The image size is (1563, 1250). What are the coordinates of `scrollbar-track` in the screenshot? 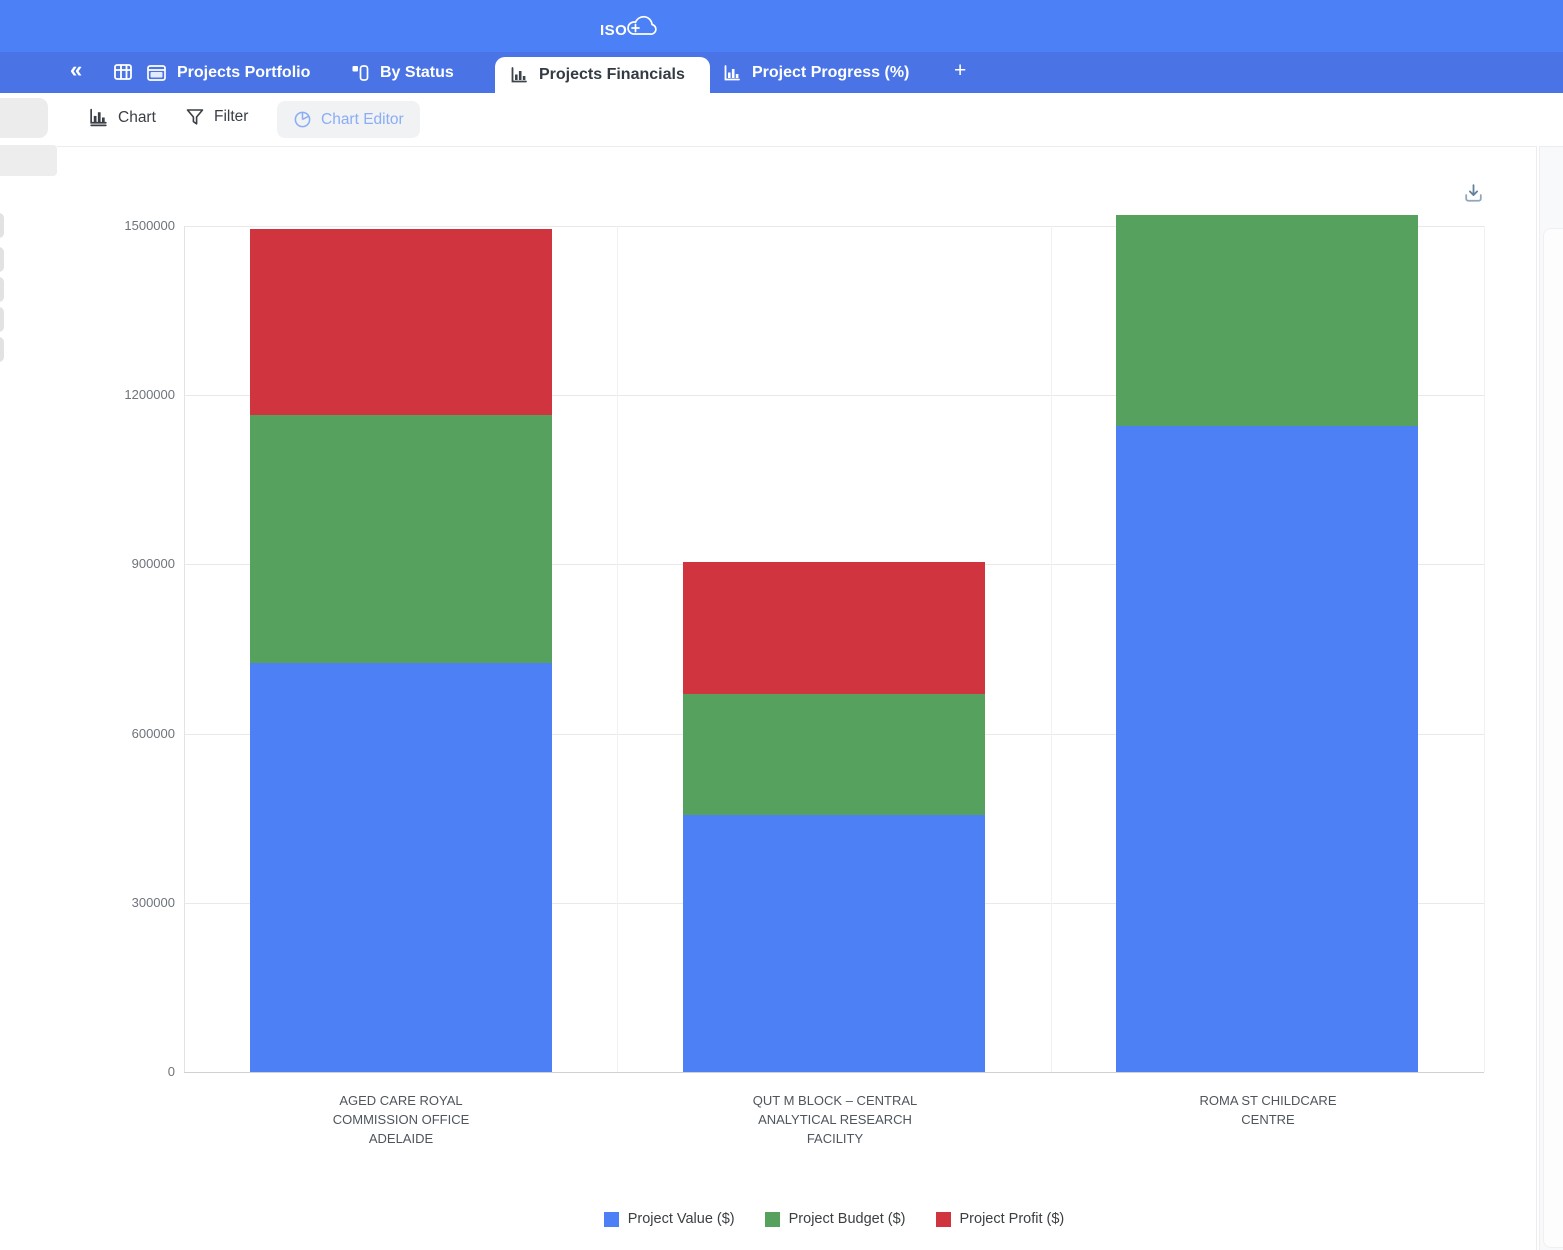 It's located at (1551, 698).